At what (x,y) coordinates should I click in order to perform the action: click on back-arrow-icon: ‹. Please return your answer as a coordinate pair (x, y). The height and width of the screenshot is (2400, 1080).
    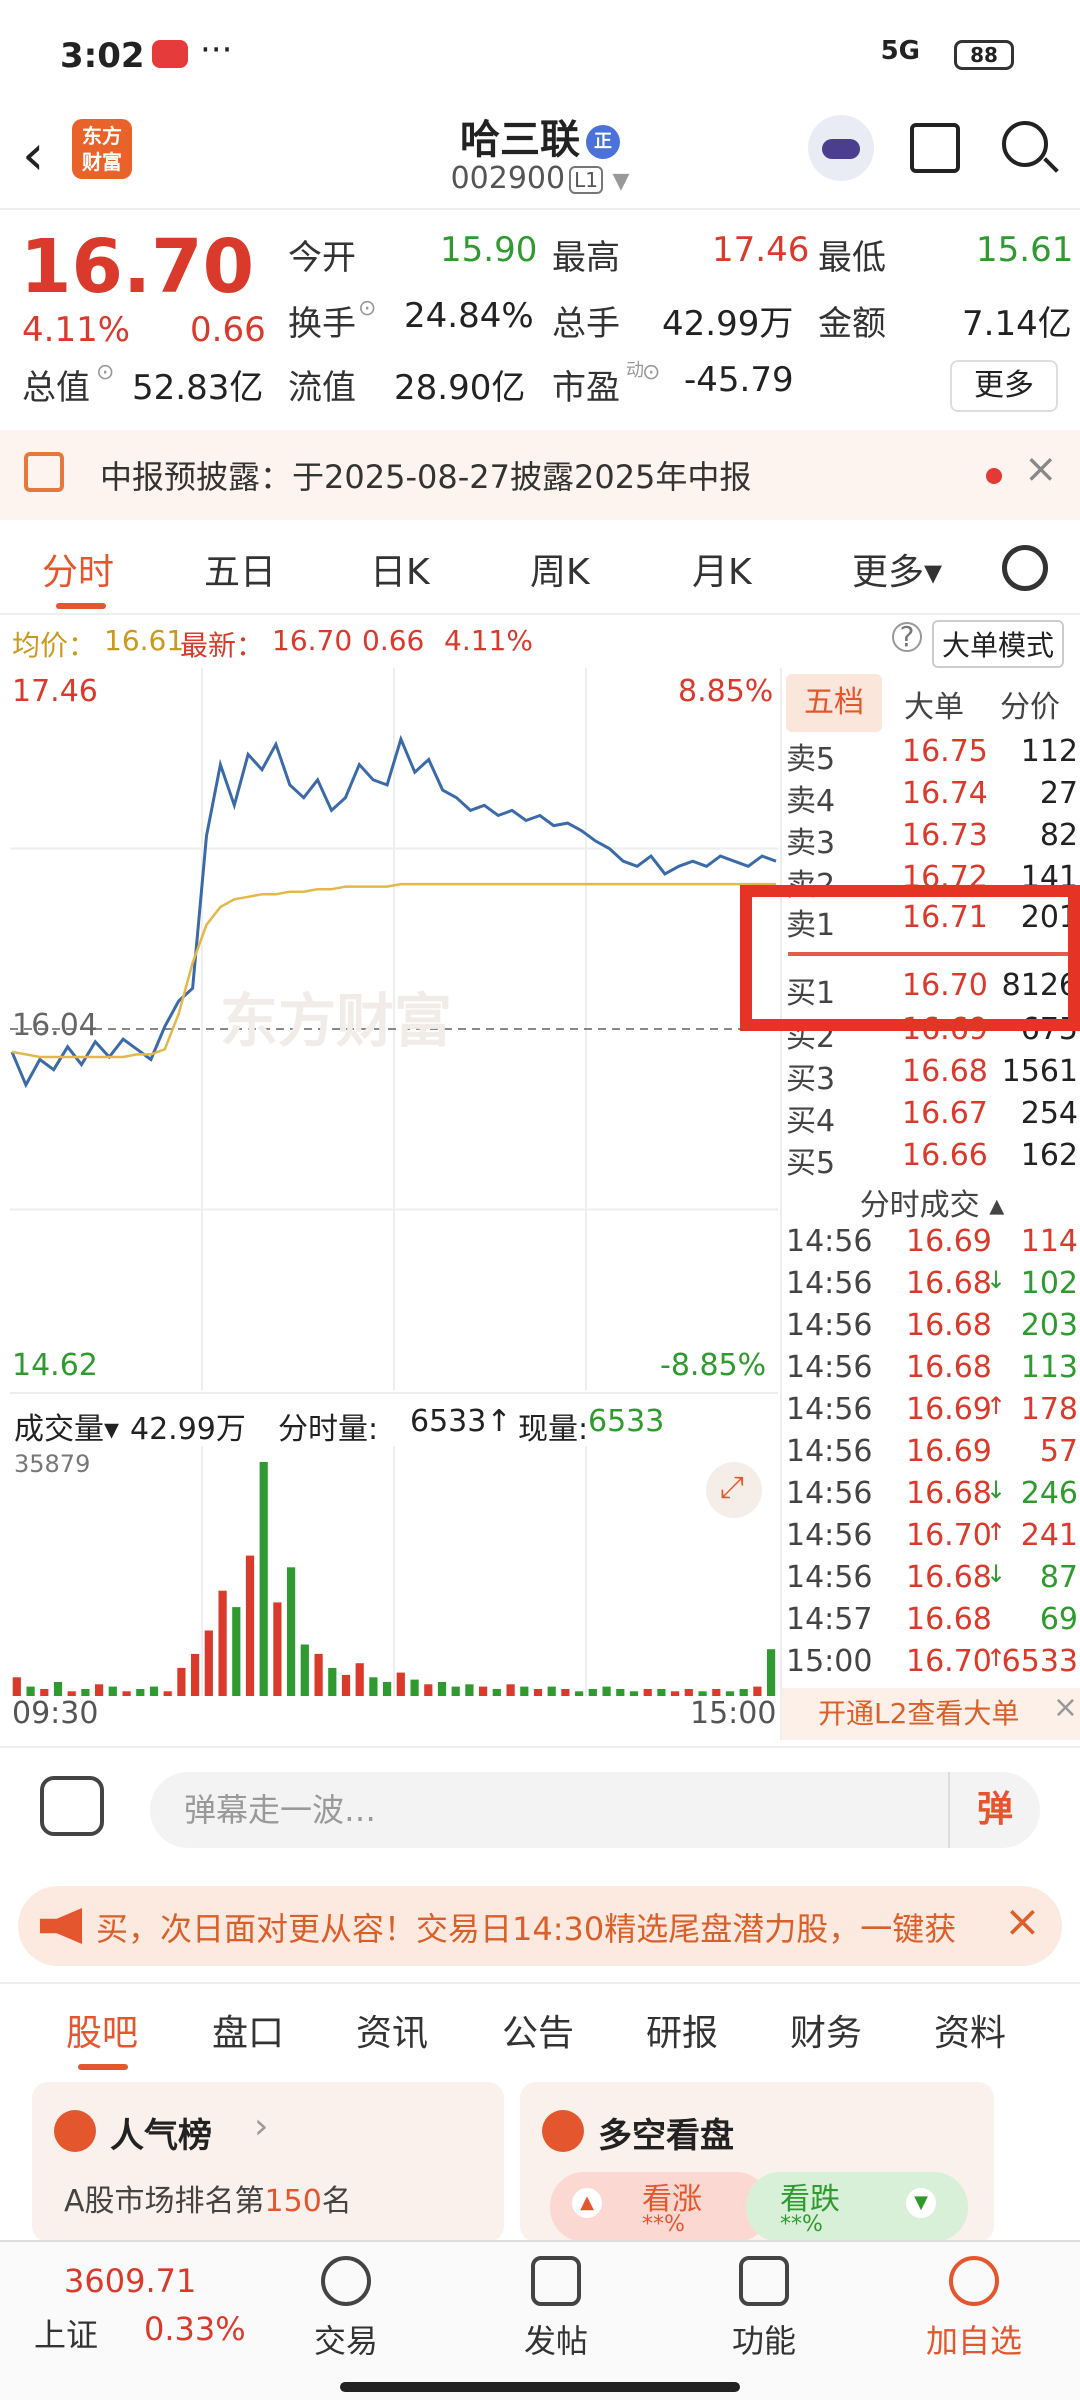
    Looking at the image, I should click on (33, 155).